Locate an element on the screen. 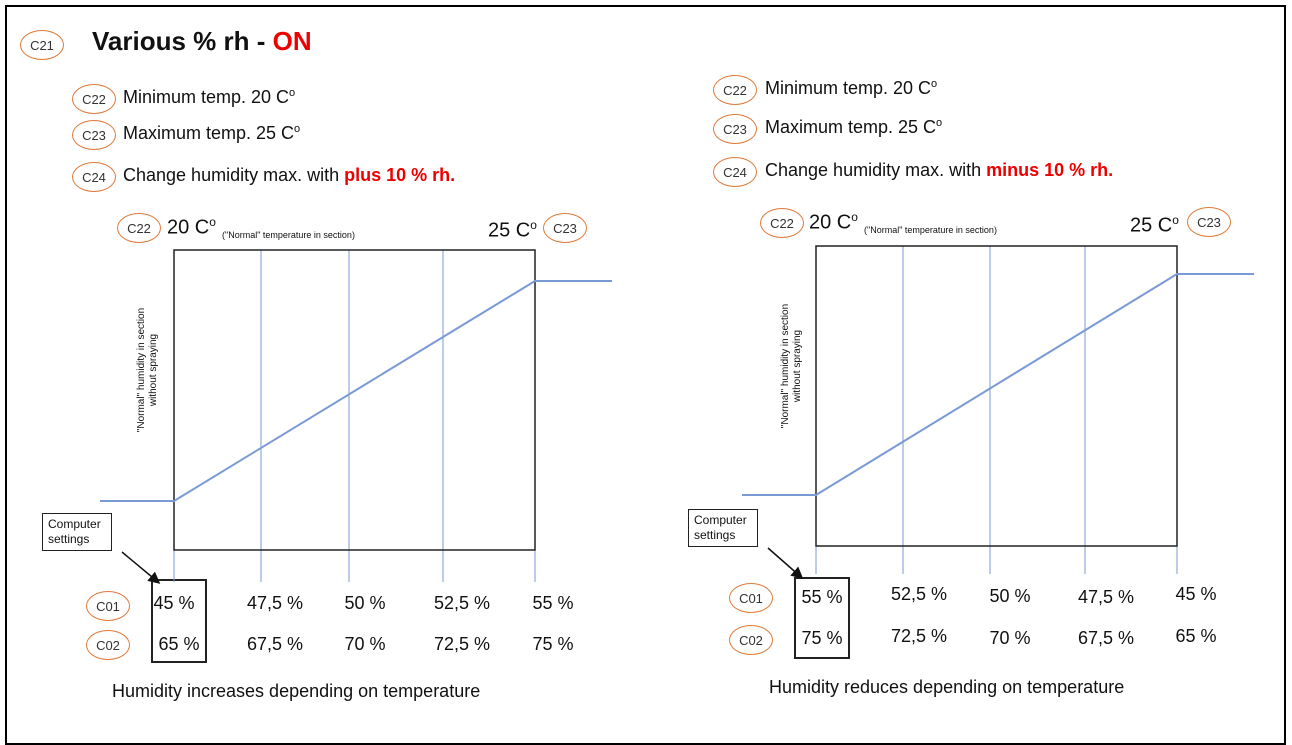  left-computer-settings-label: Computer settings is located at coordinates (77, 532).